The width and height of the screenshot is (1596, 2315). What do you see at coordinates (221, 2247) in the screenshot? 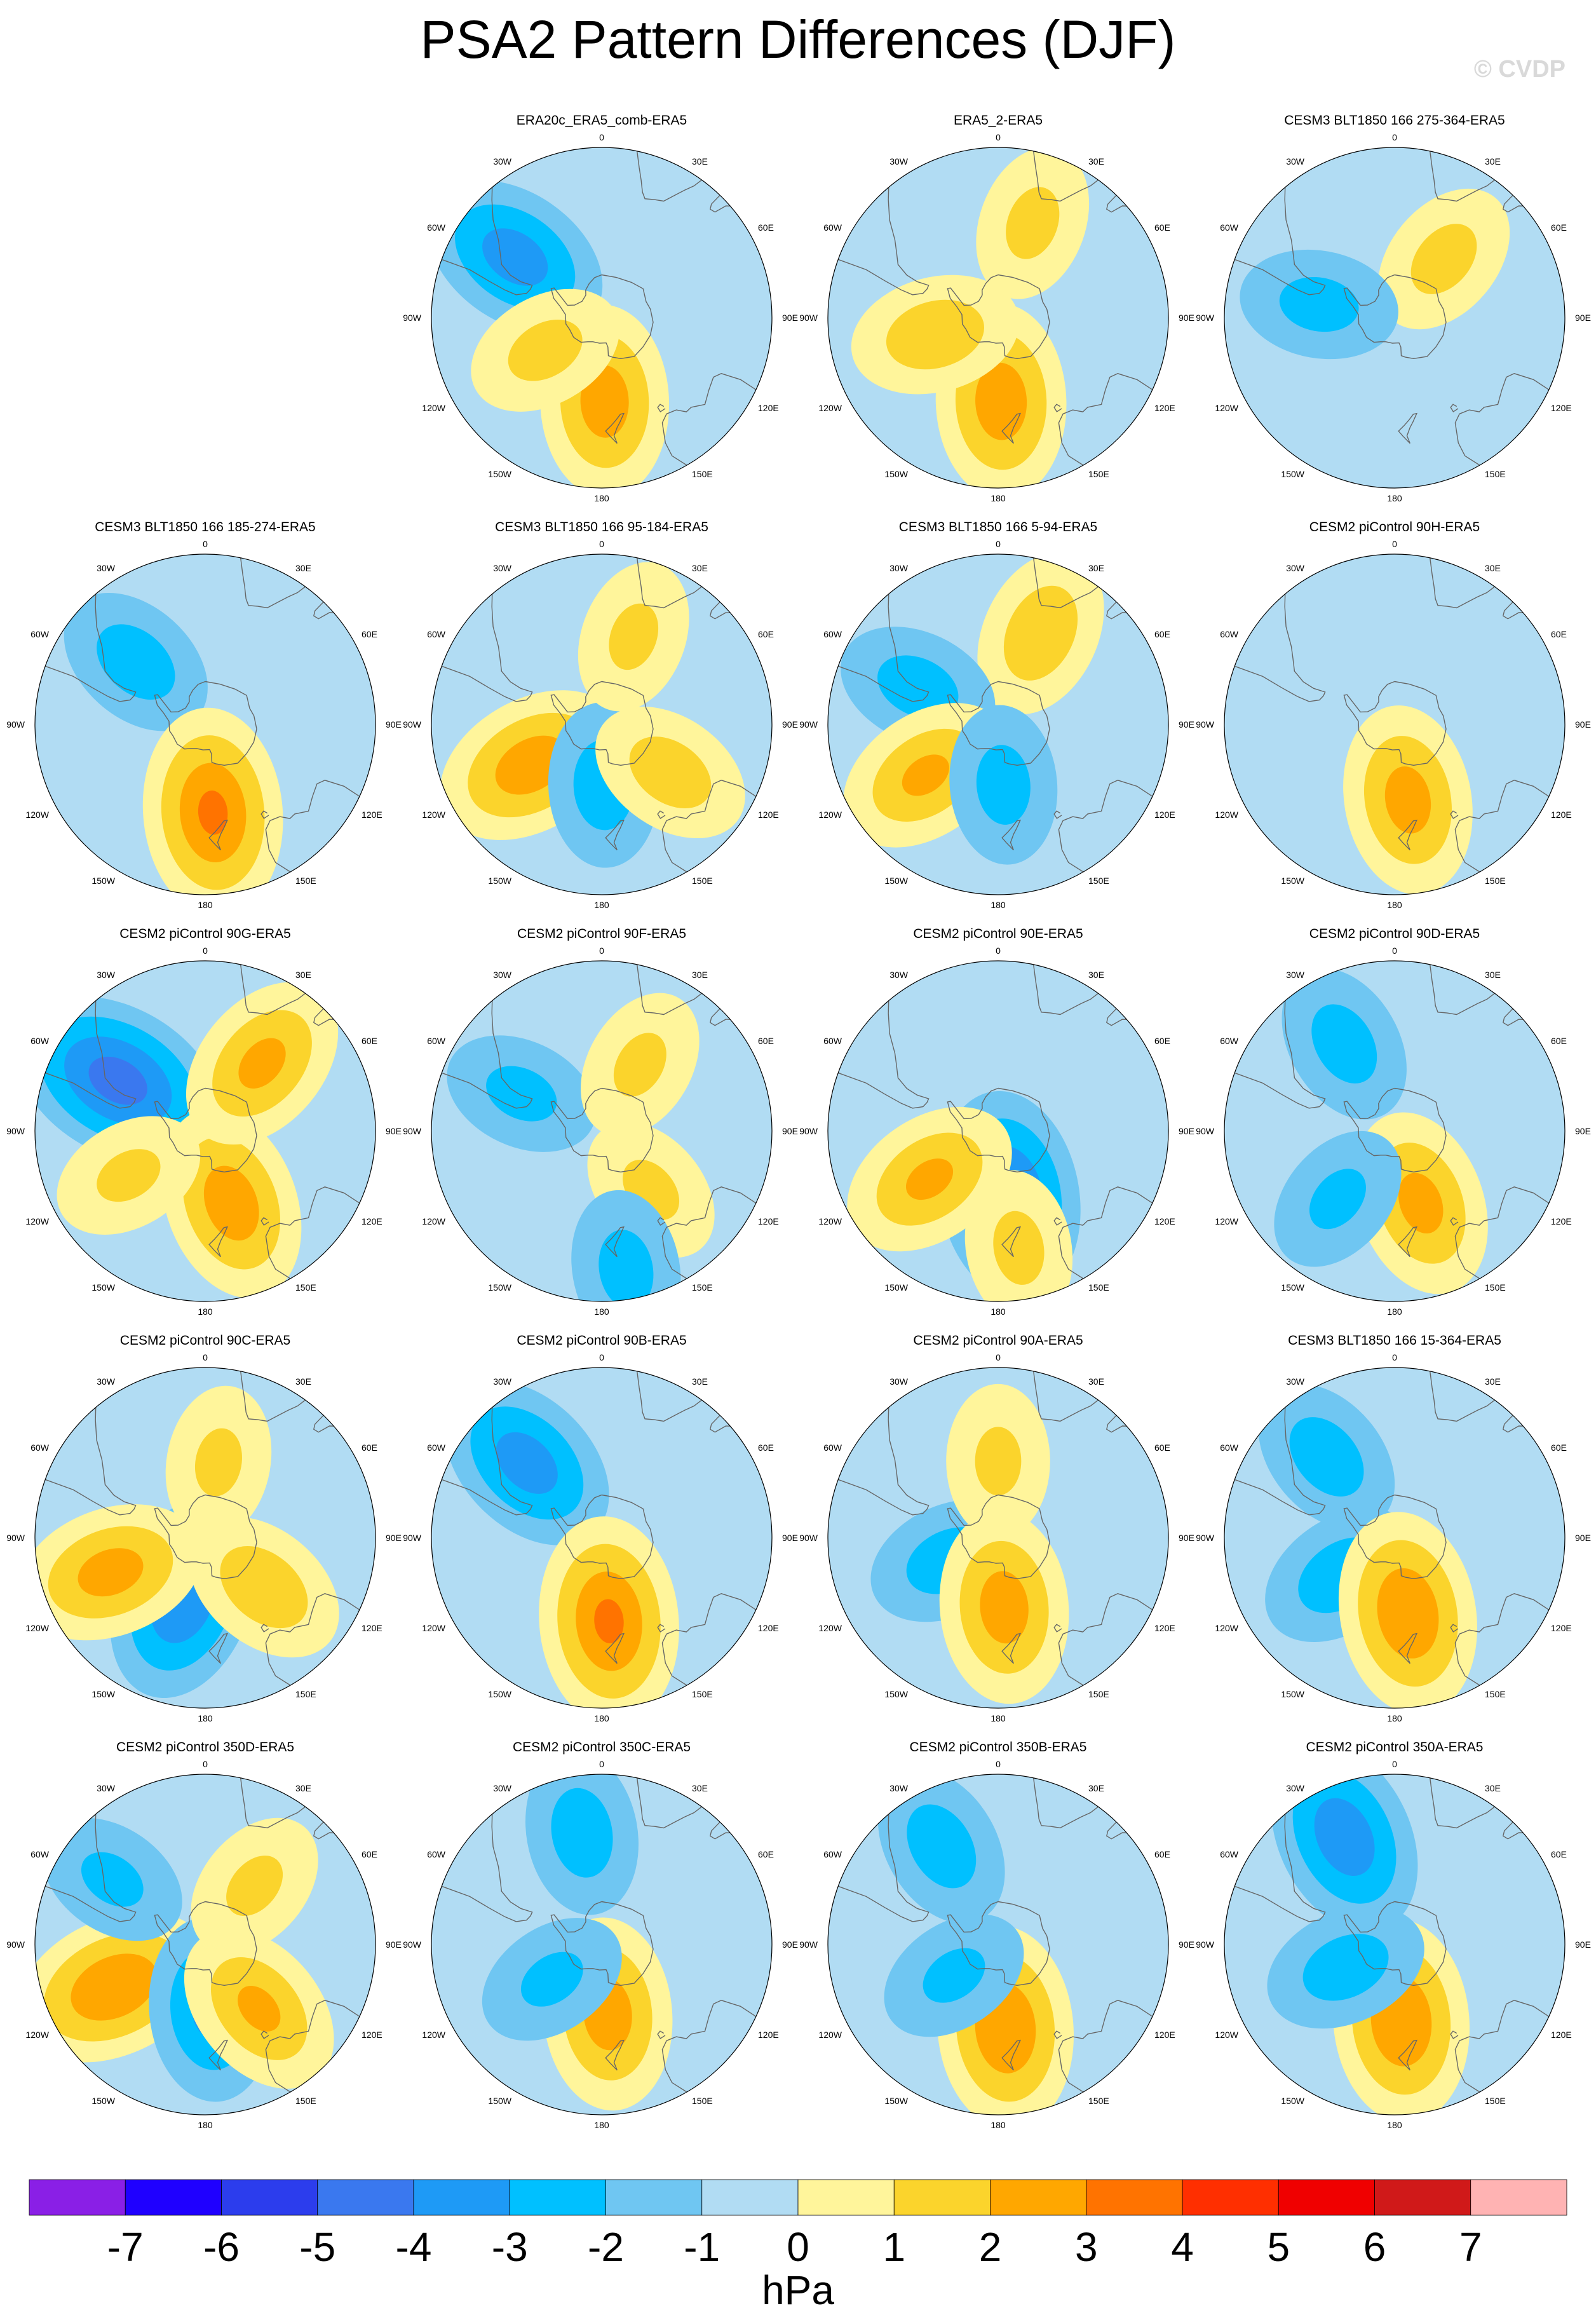
I see `colorbar-tick-label: -6` at bounding box center [221, 2247].